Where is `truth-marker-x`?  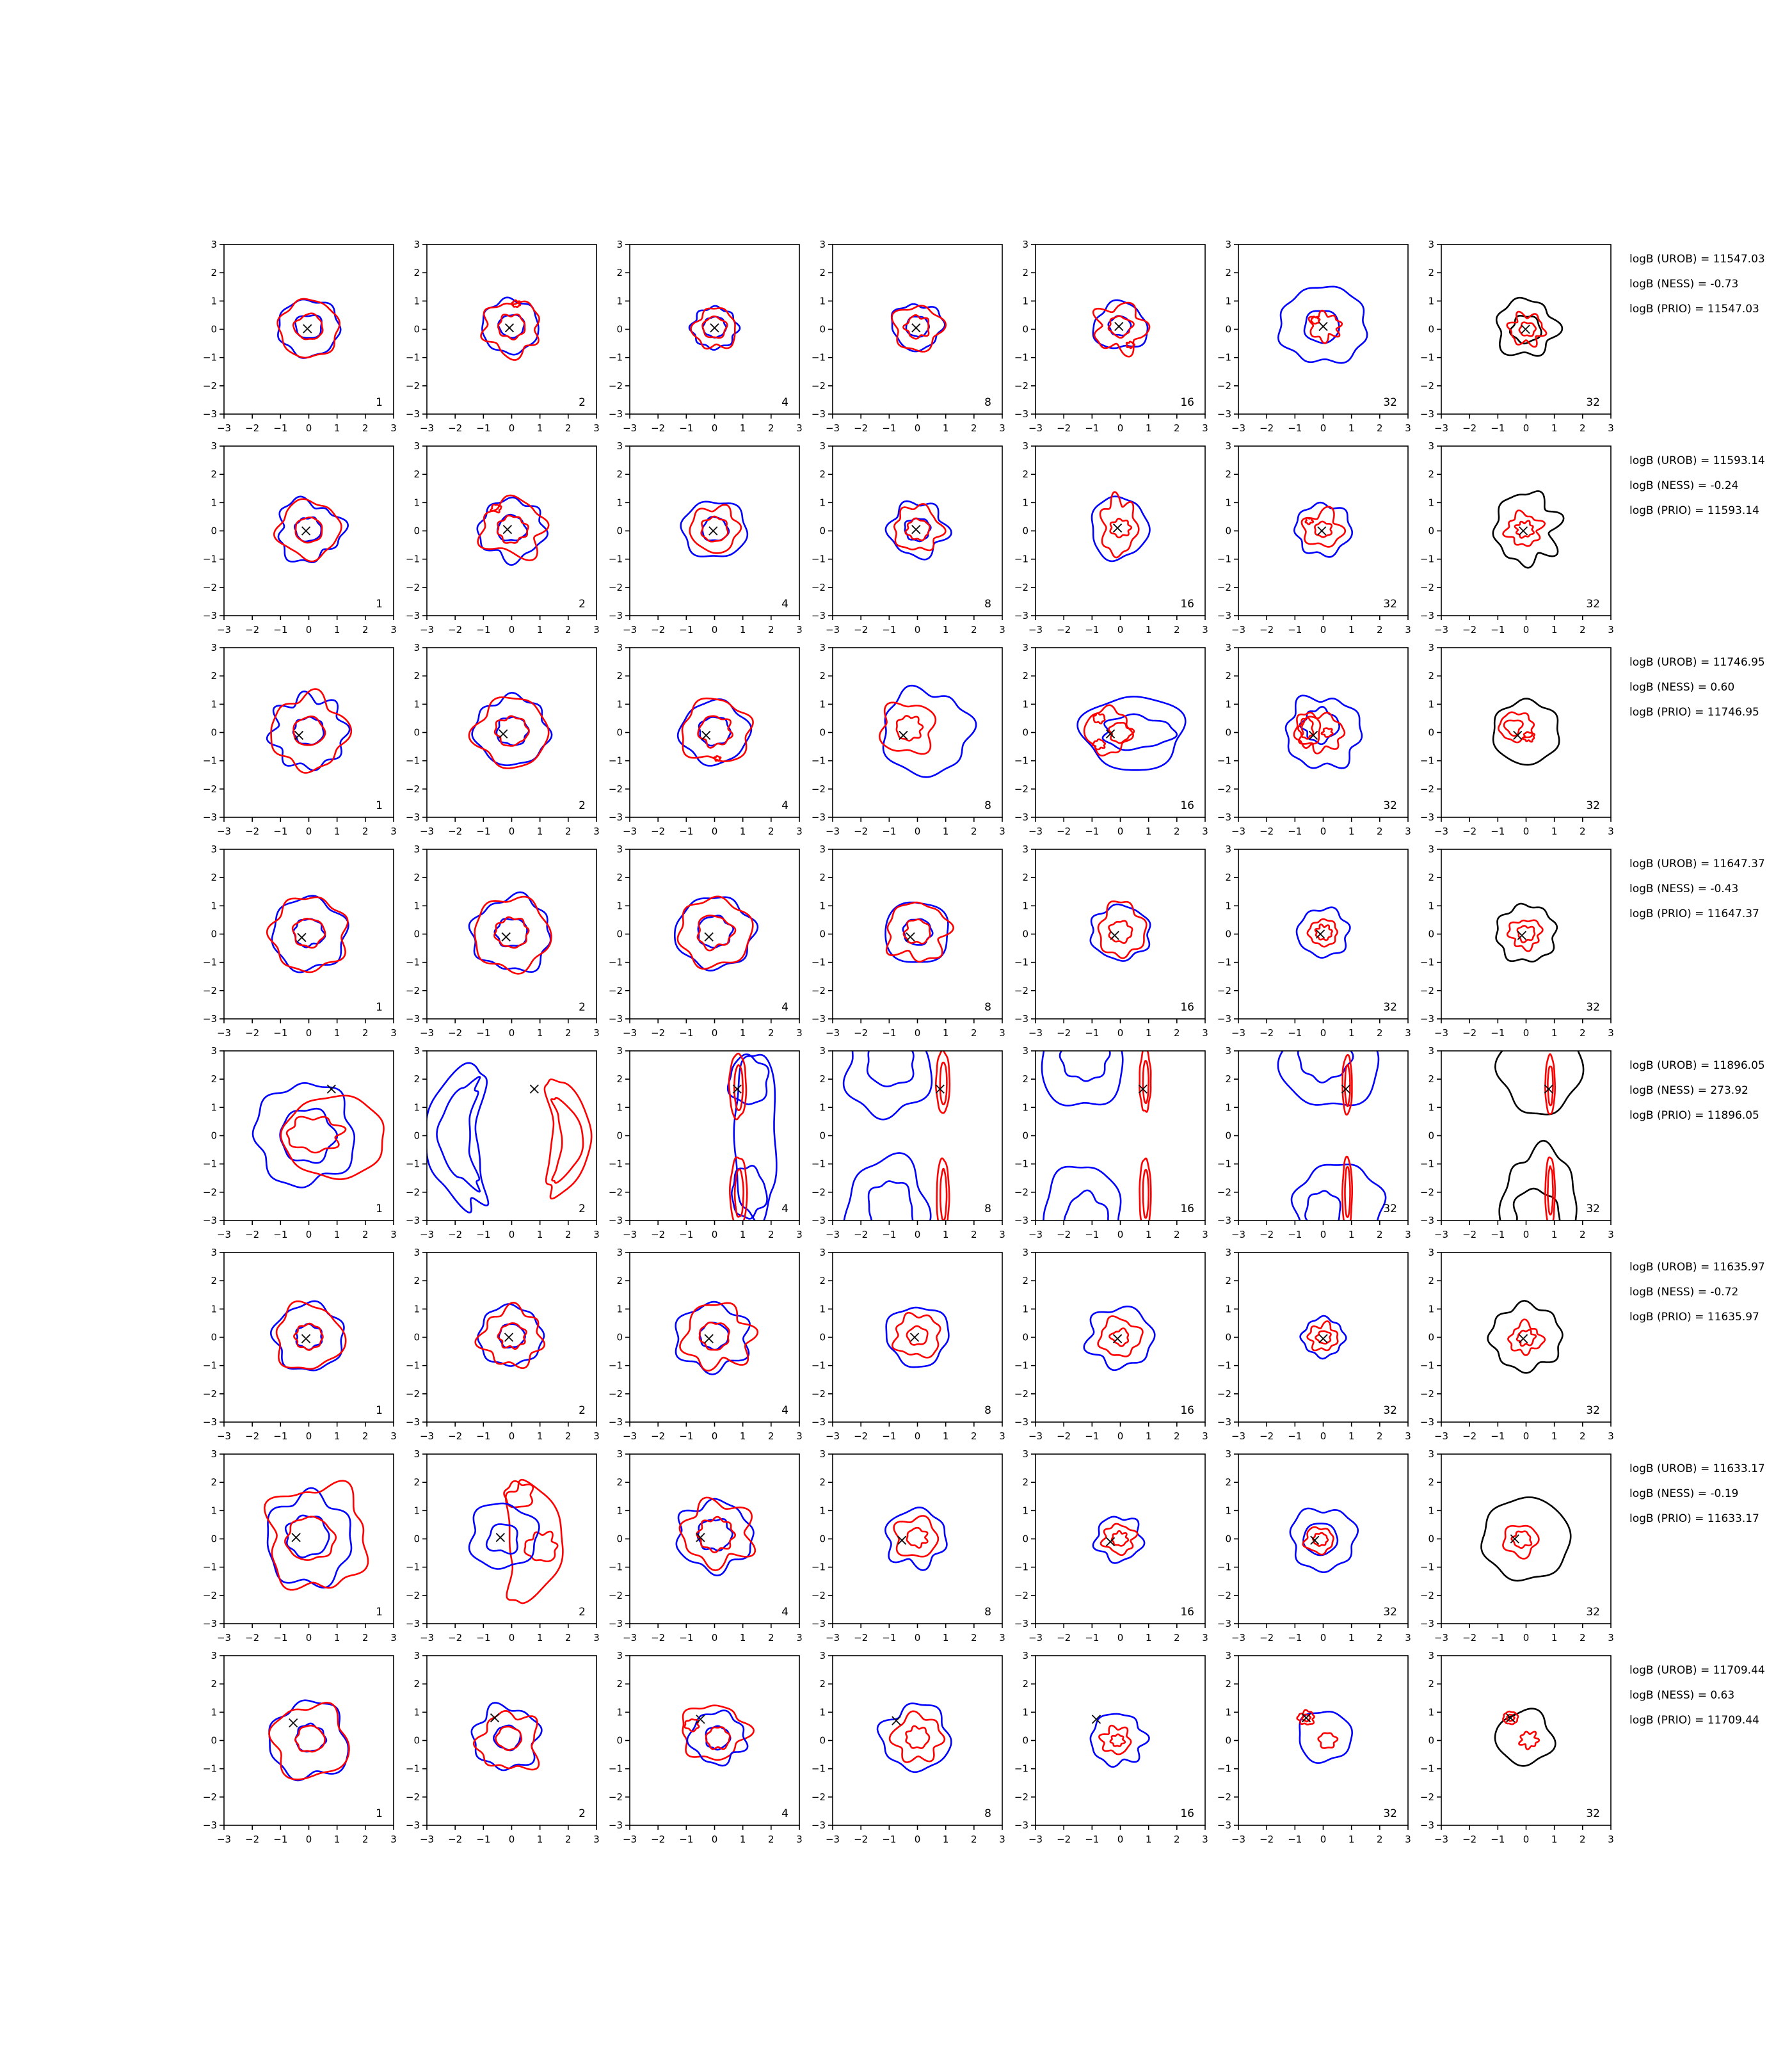 truth-marker-x is located at coordinates (1110, 1542).